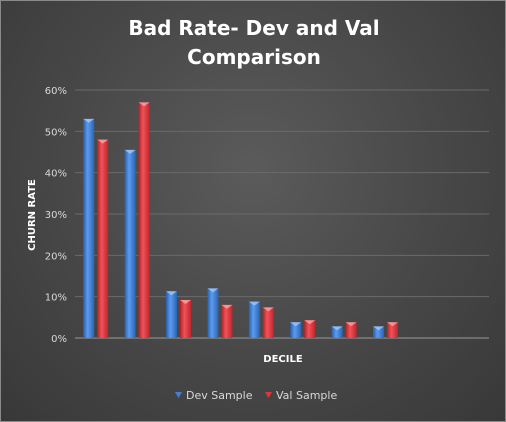 This screenshot has height=422, width=506. What do you see at coordinates (253, 28) in the screenshot?
I see `chart-title-line-1: Bad Rate- Dev and Val` at bounding box center [253, 28].